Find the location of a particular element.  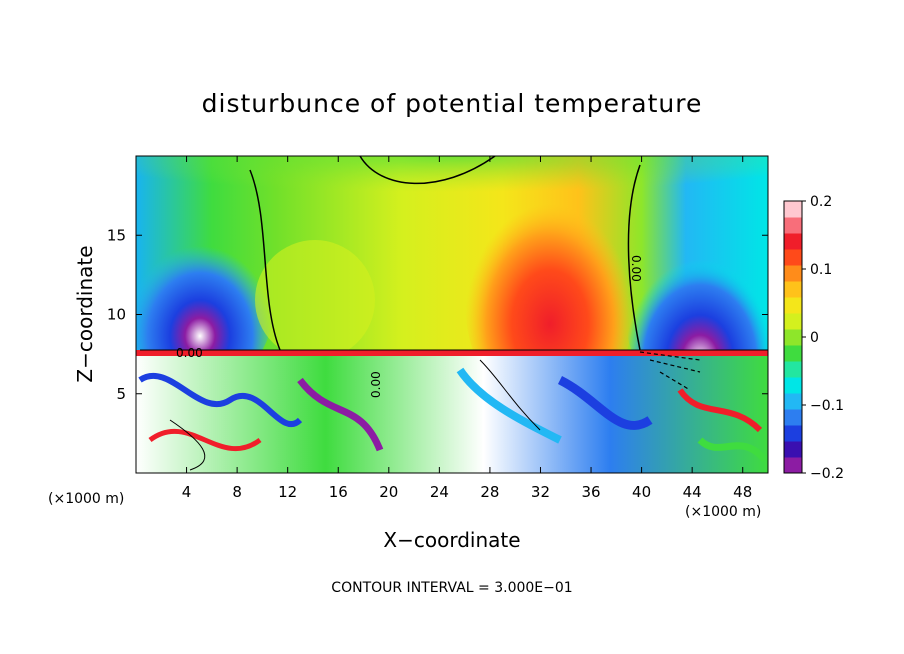

y-tick-label: 10 is located at coordinates (116, 315).